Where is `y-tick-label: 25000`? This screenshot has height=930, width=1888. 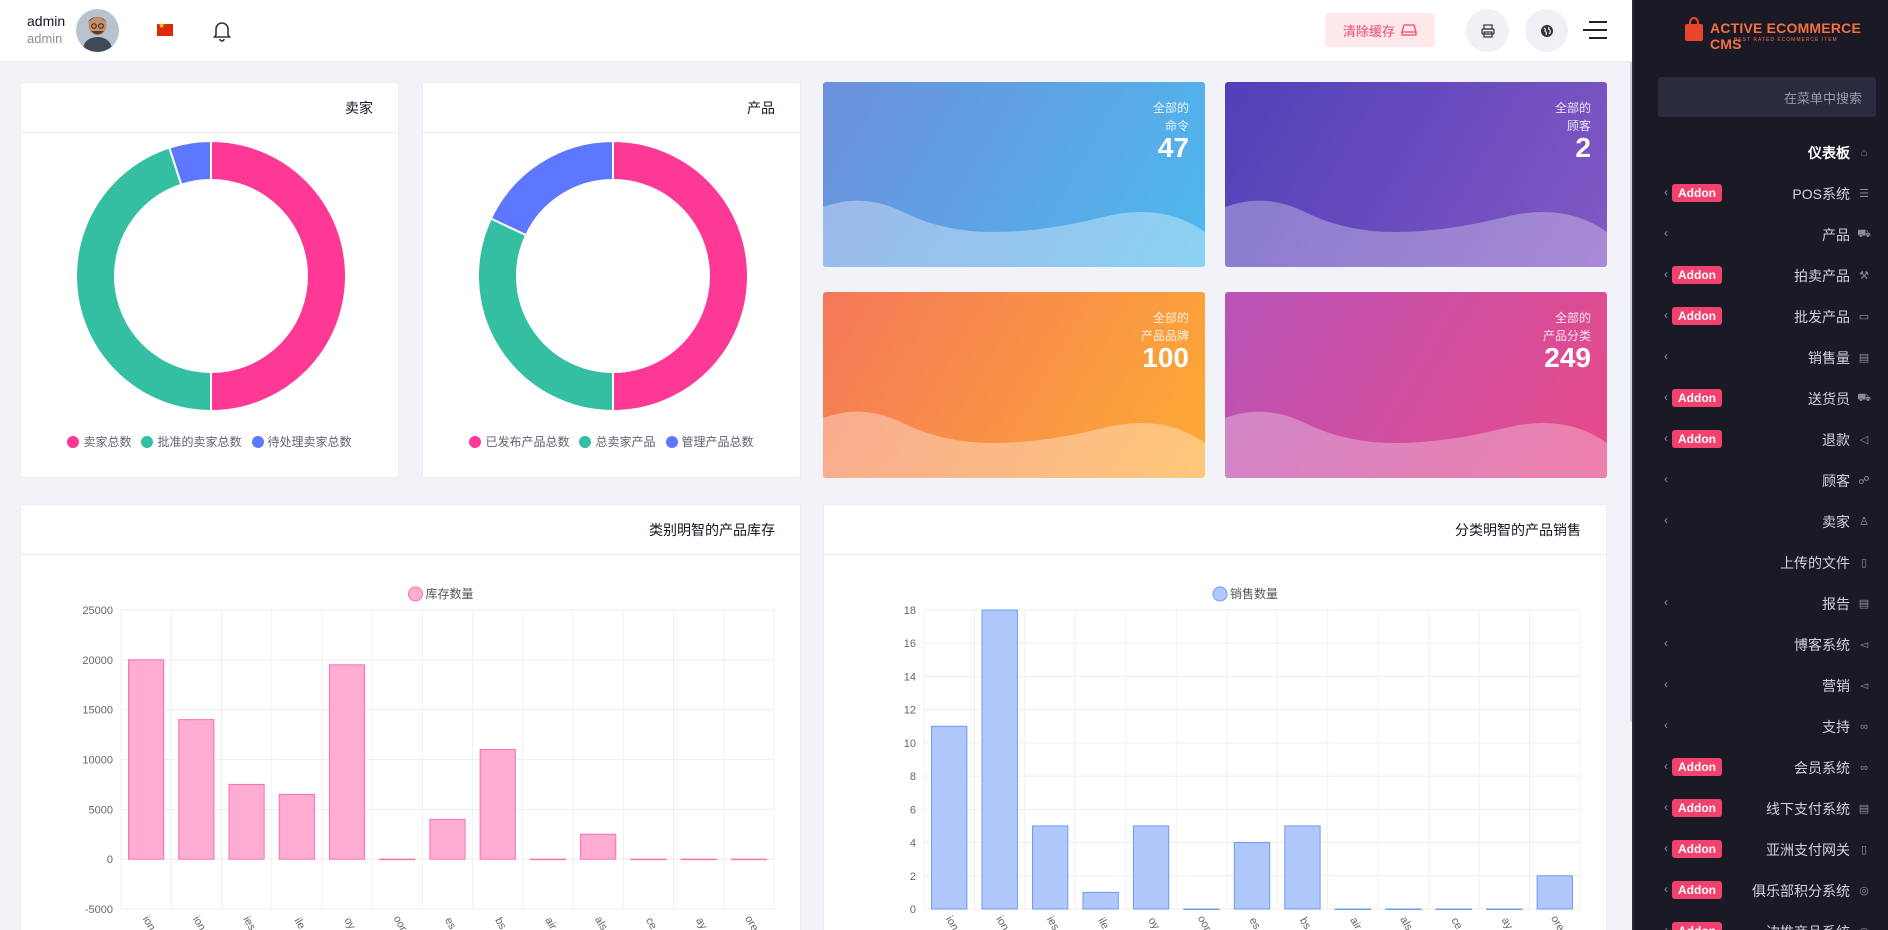
y-tick-label: 25000 is located at coordinates (97, 611).